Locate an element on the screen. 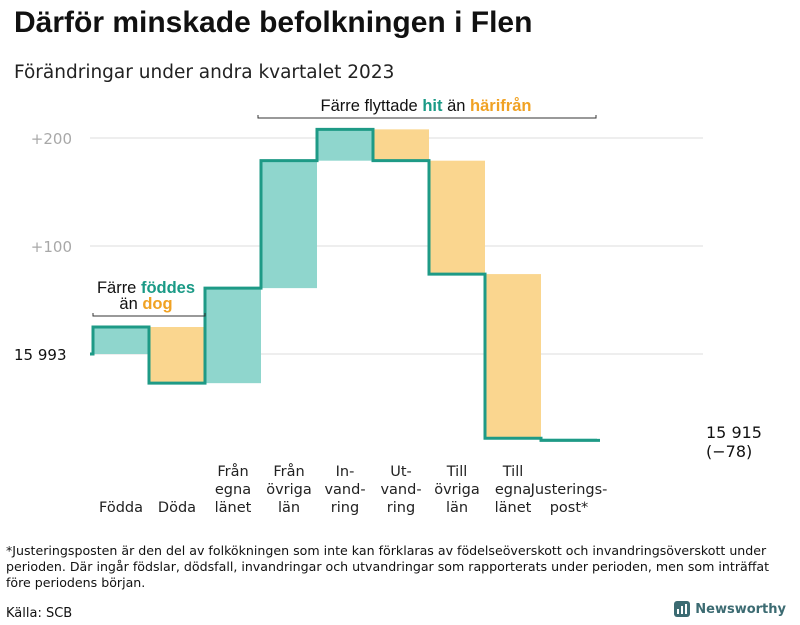  annotation-highlight-out: dog is located at coordinates (157, 304).